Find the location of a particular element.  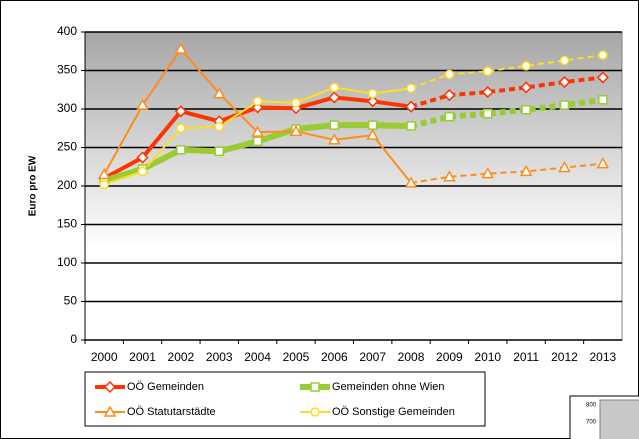

y-tick-label: 400 is located at coordinates (67, 31).